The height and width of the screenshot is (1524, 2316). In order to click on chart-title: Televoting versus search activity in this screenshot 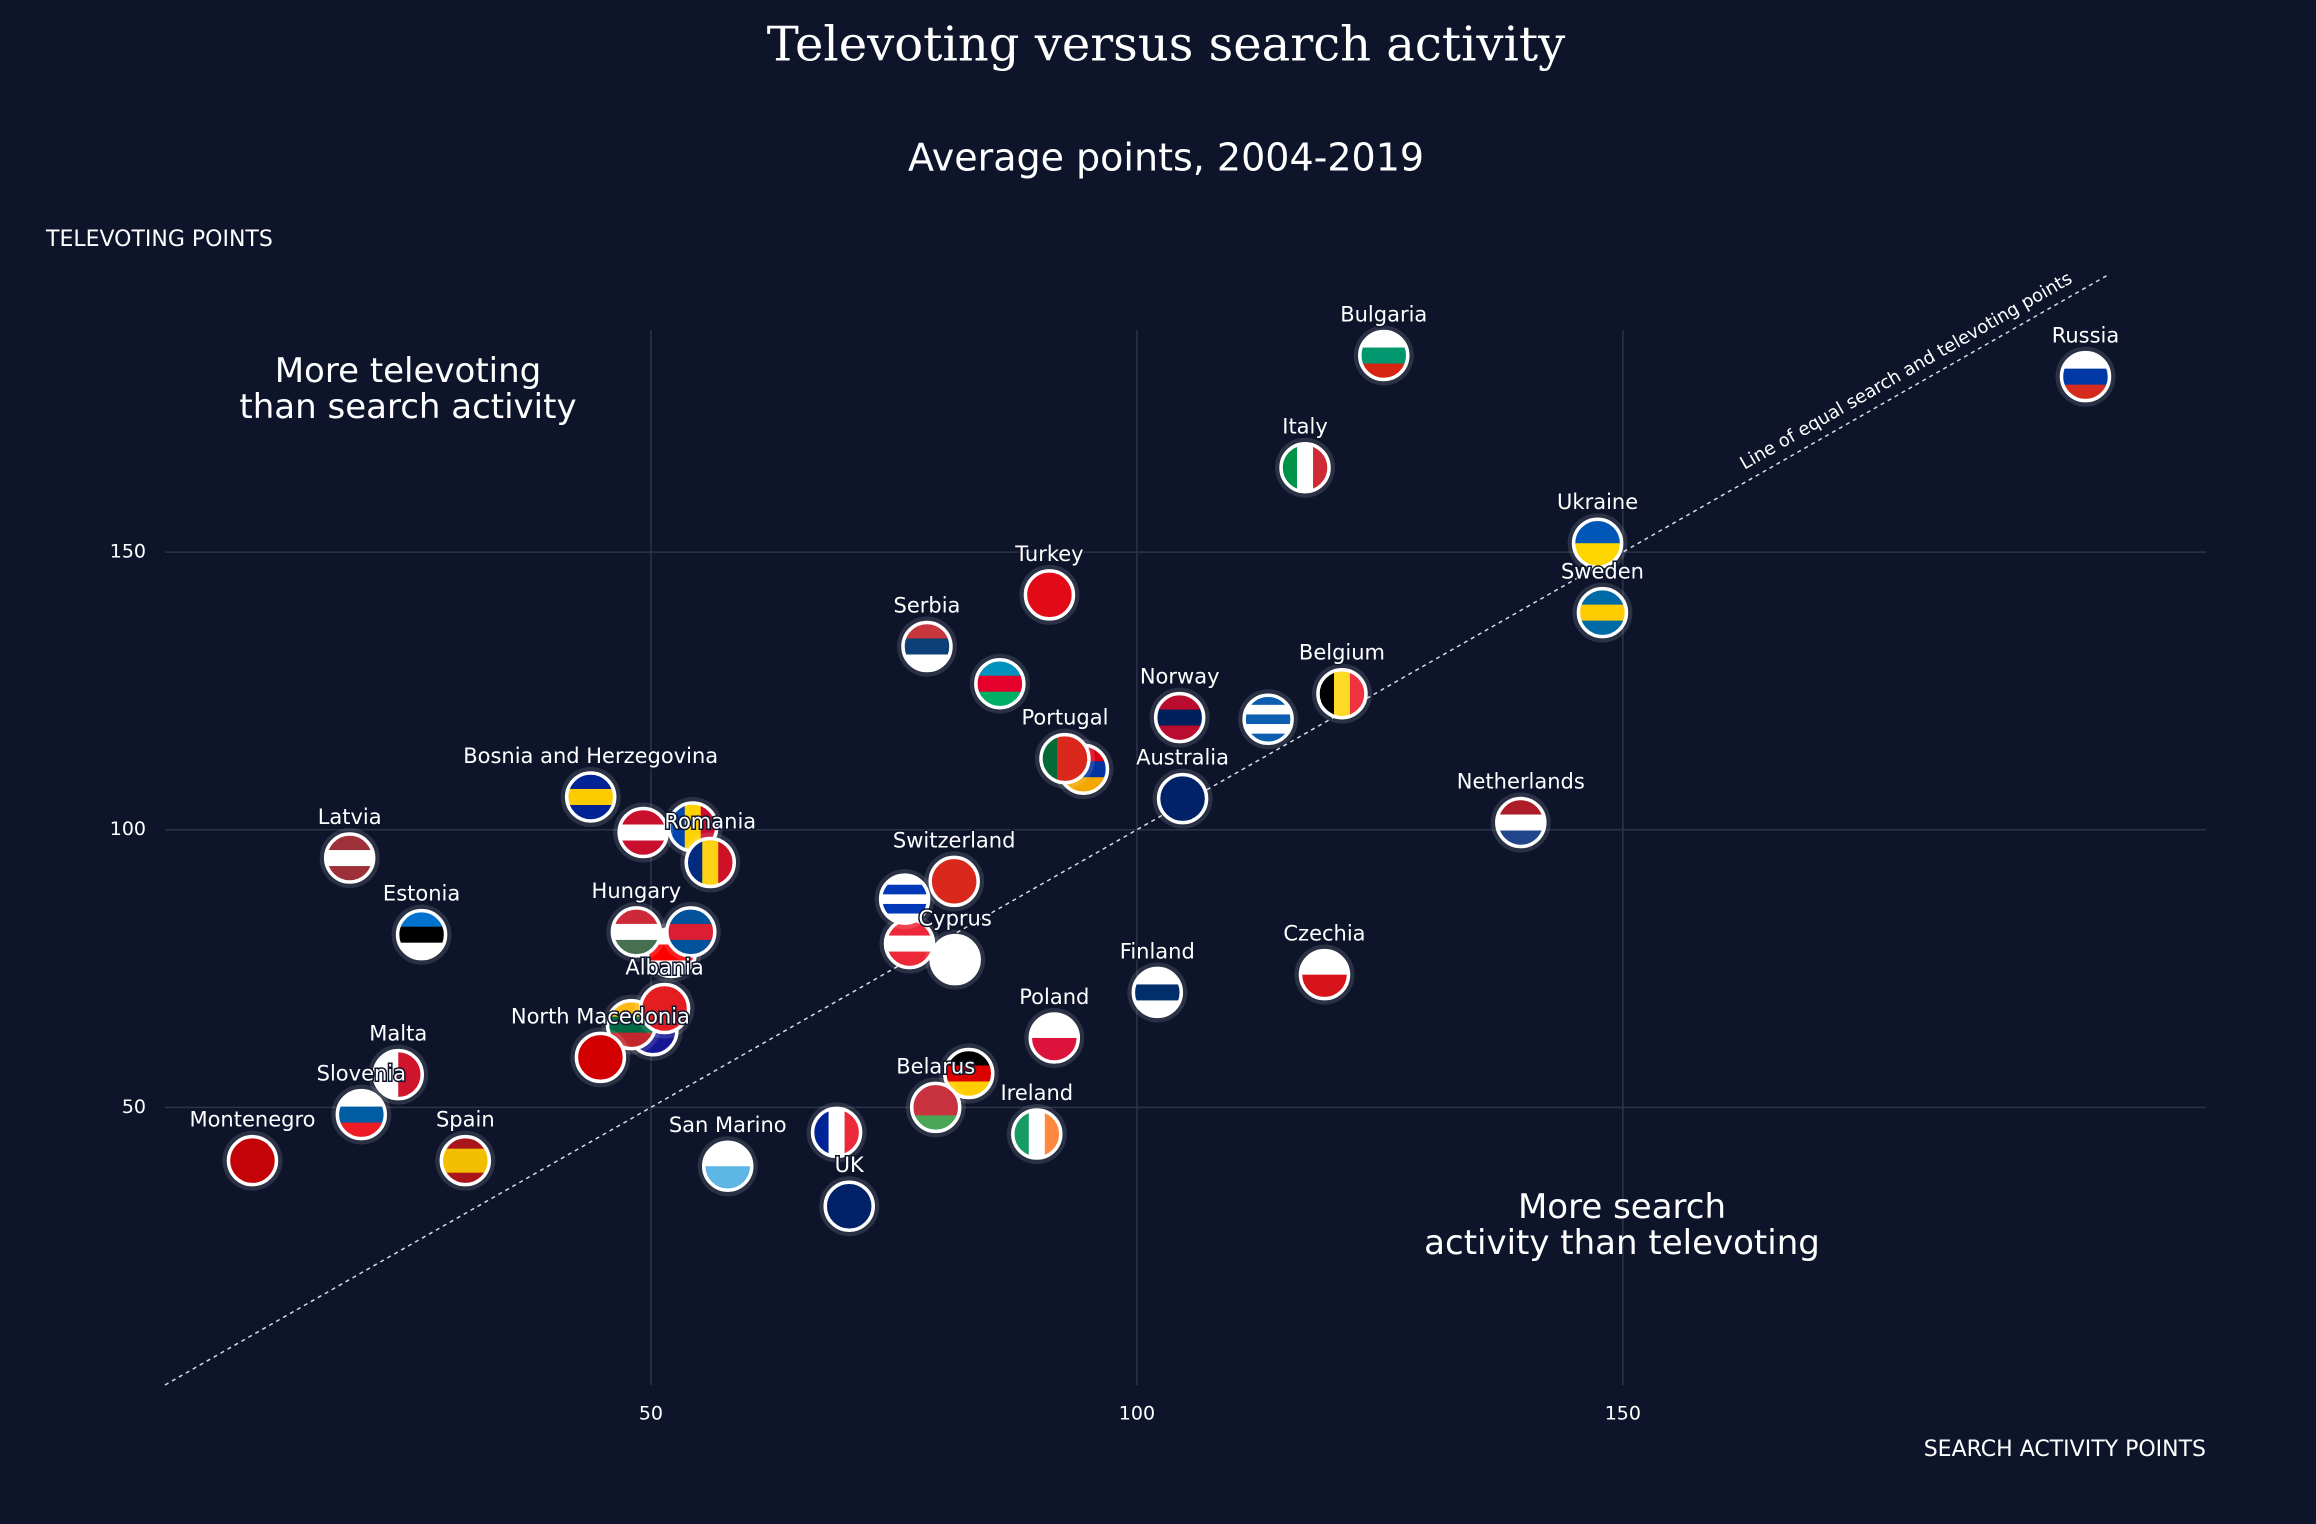, I will do `click(1166, 45)`.